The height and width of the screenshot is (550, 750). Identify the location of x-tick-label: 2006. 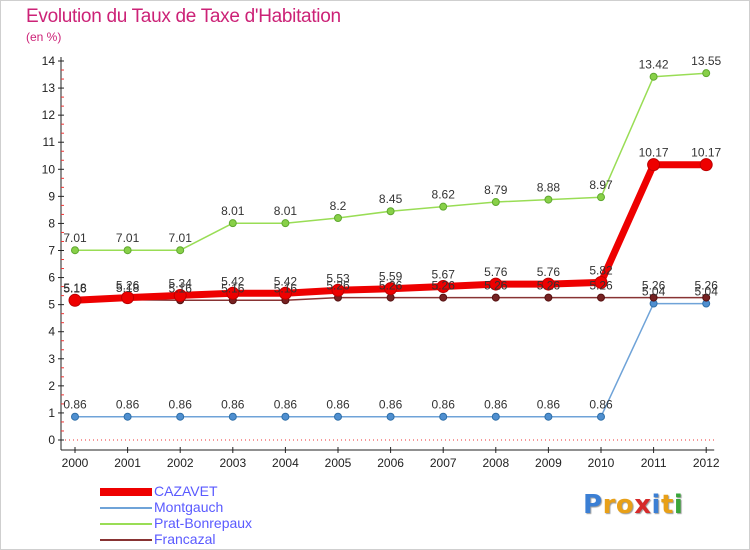
(390, 463).